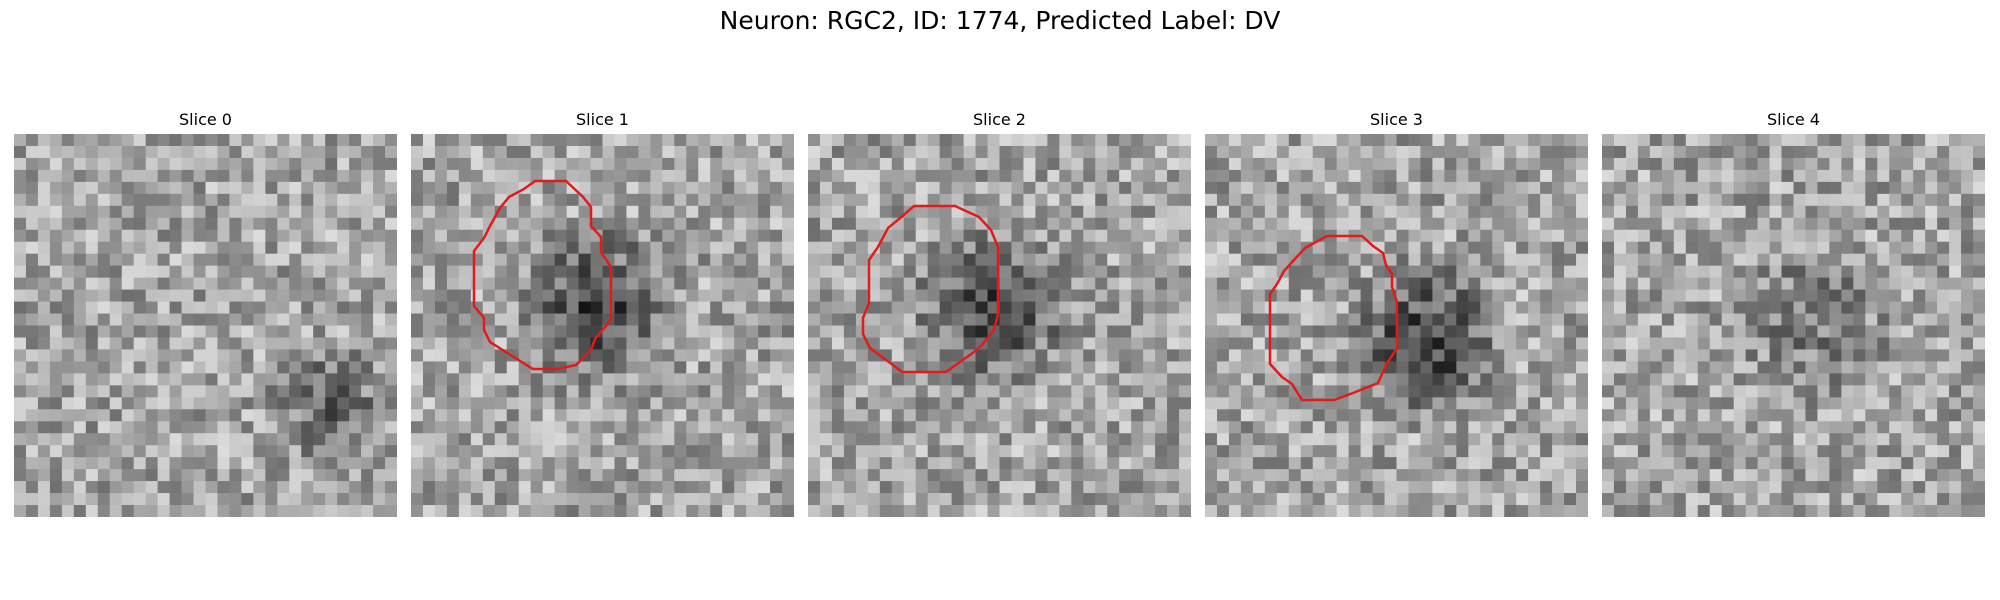 The width and height of the screenshot is (2000, 600). Describe the element at coordinates (602, 119) in the screenshot. I see `slice-title-1: Slice 1` at that location.